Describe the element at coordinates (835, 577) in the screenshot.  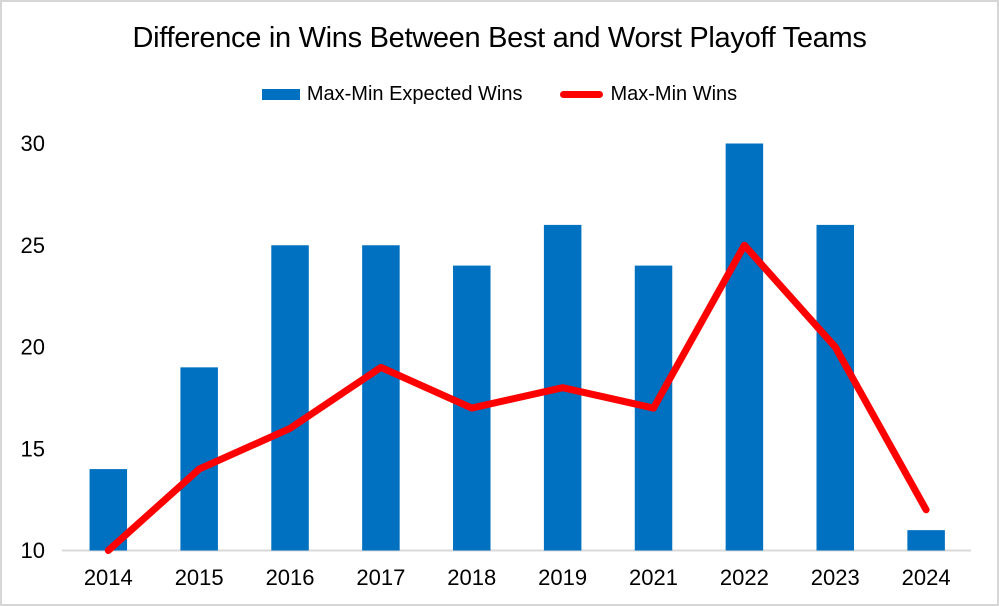
I see `x-axis-tick-label: 2023` at that location.